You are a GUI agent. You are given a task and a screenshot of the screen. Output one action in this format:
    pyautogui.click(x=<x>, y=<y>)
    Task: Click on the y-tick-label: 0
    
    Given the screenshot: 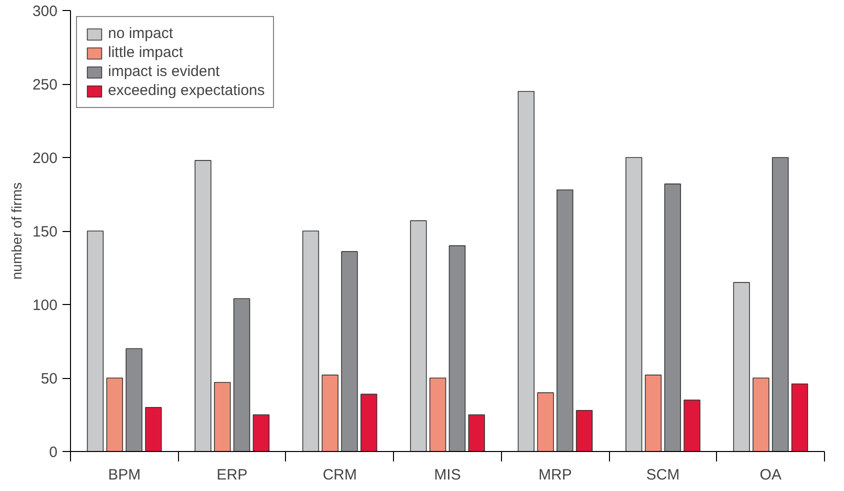 What is the action you would take?
    pyautogui.click(x=53, y=452)
    